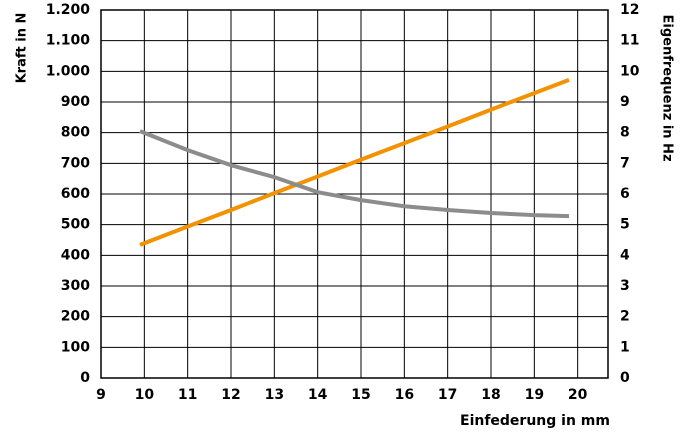  I want to click on x-tick-label: 12, so click(230, 395).